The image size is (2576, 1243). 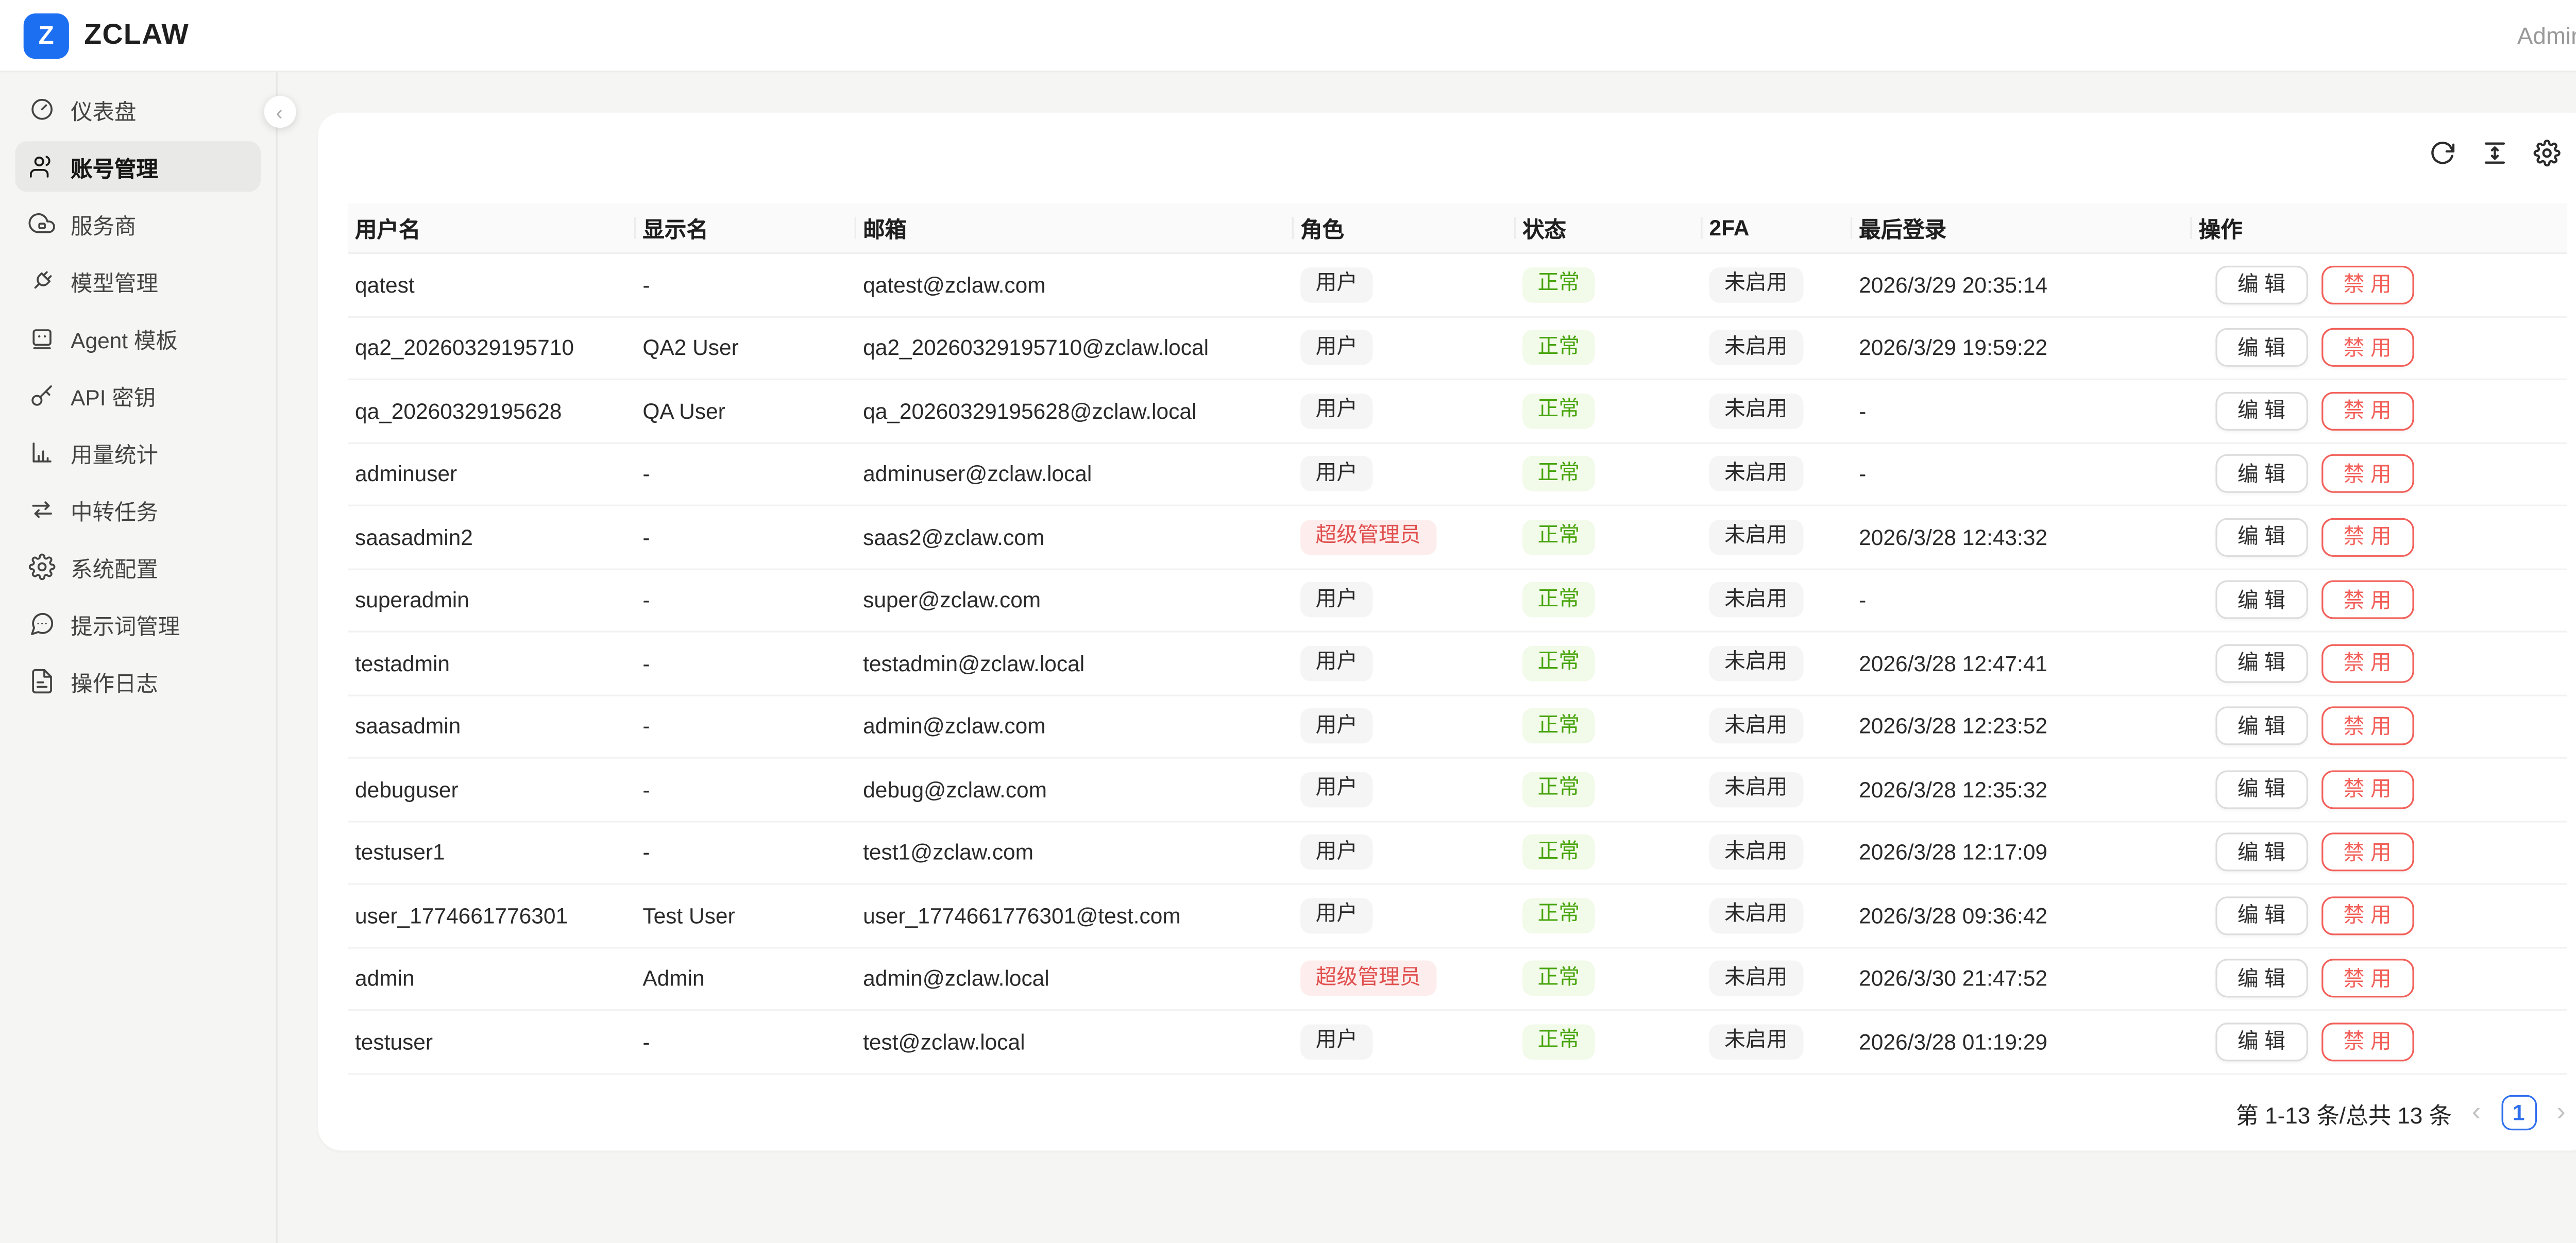 I want to click on row-height-icon, so click(x=2494, y=153).